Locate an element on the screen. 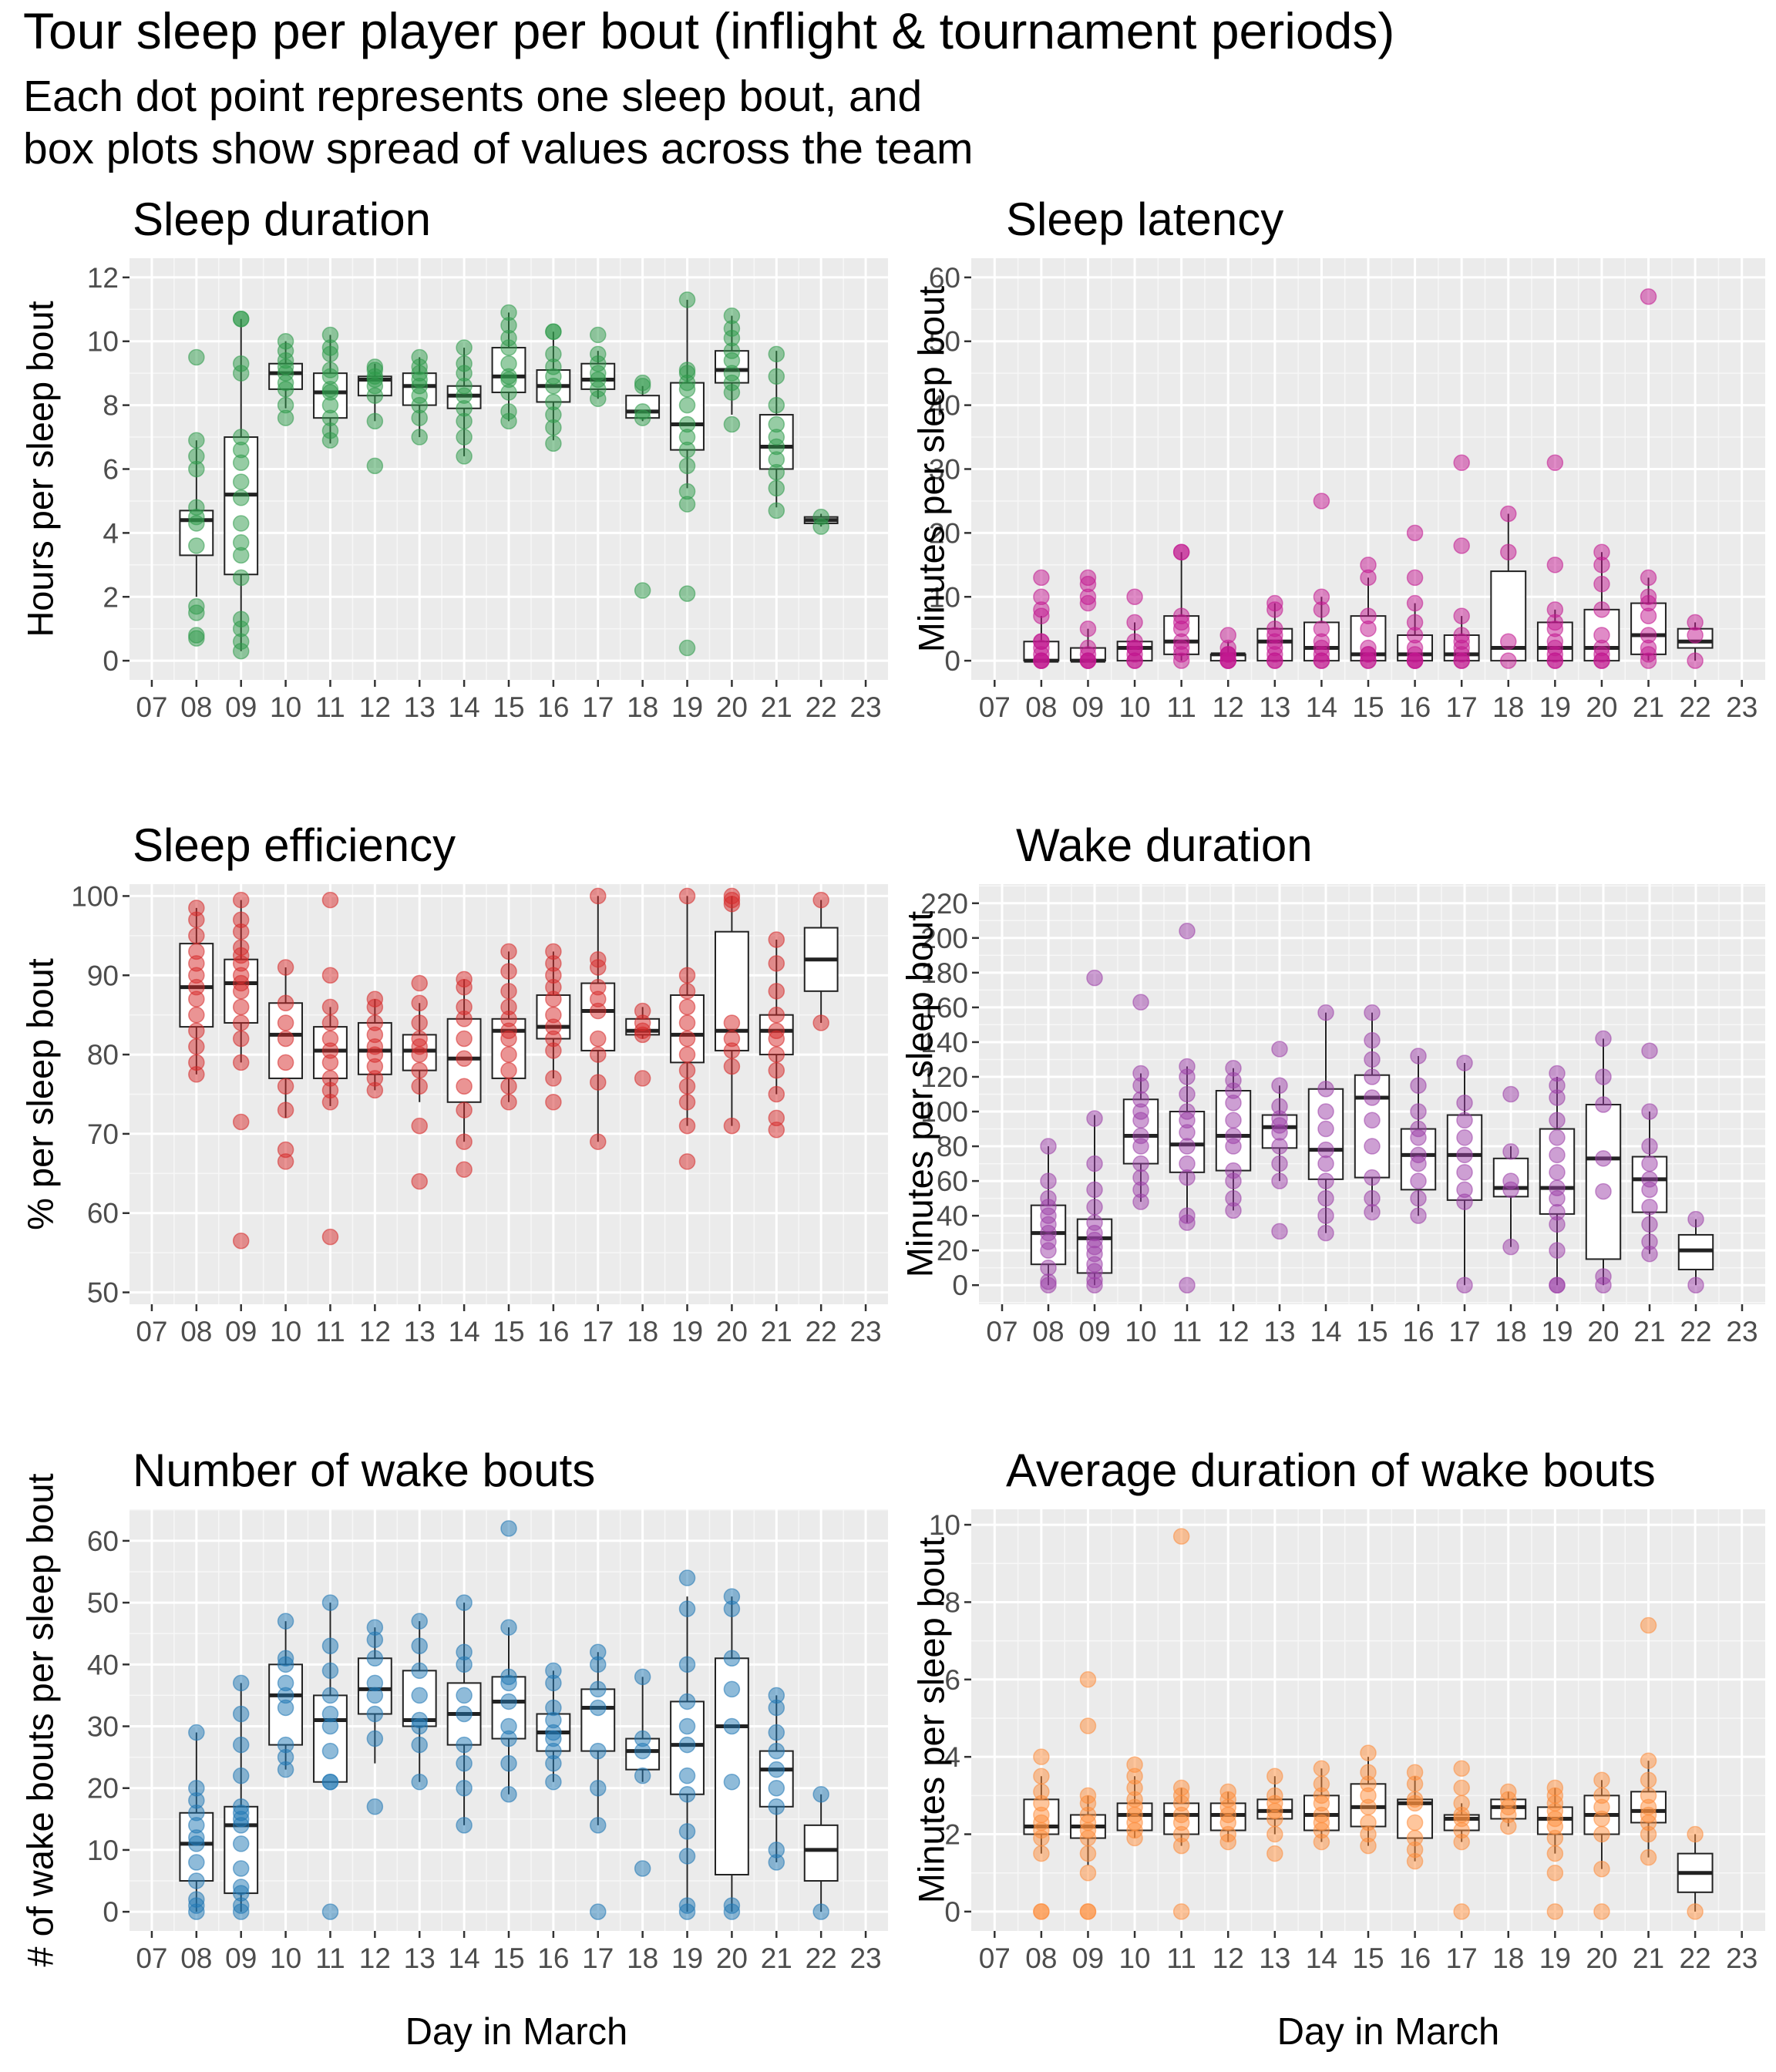 The image size is (1776, 2072). y-axis-label: Minutes per sleep bout is located at coordinates (932, 1720).